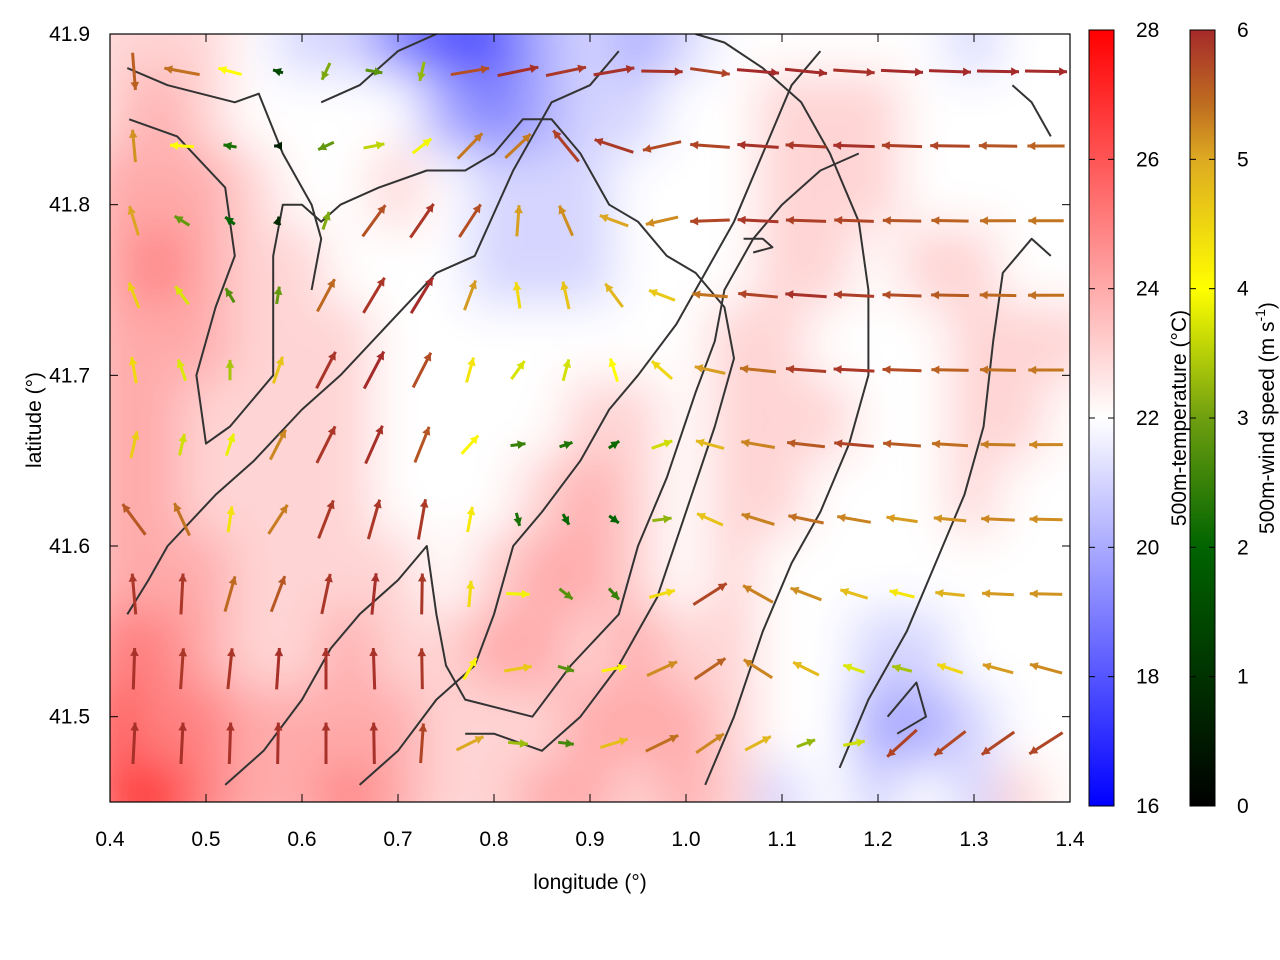 The image size is (1280, 960). Describe the element at coordinates (1147, 677) in the screenshot. I see `colorbar-tick-label: 18` at that location.